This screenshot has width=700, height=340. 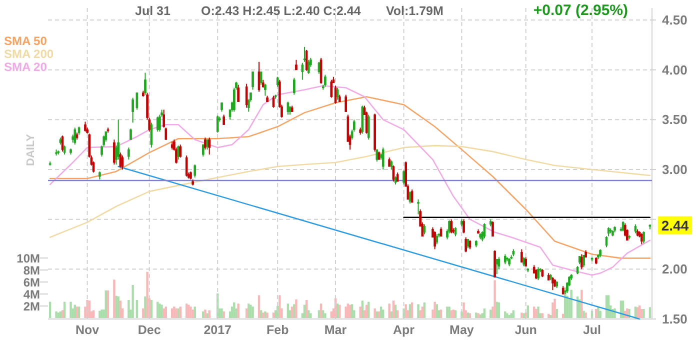 I want to click on y-tick-label: 3.50, so click(x=675, y=120).